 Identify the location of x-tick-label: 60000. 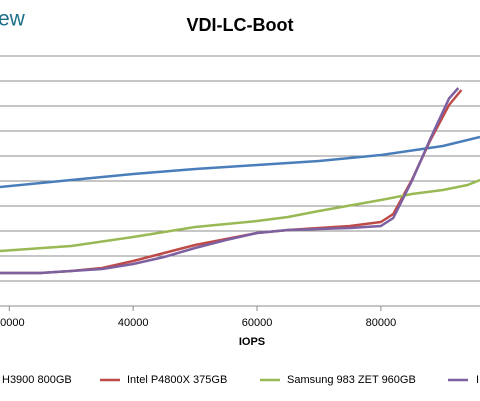
(257, 323).